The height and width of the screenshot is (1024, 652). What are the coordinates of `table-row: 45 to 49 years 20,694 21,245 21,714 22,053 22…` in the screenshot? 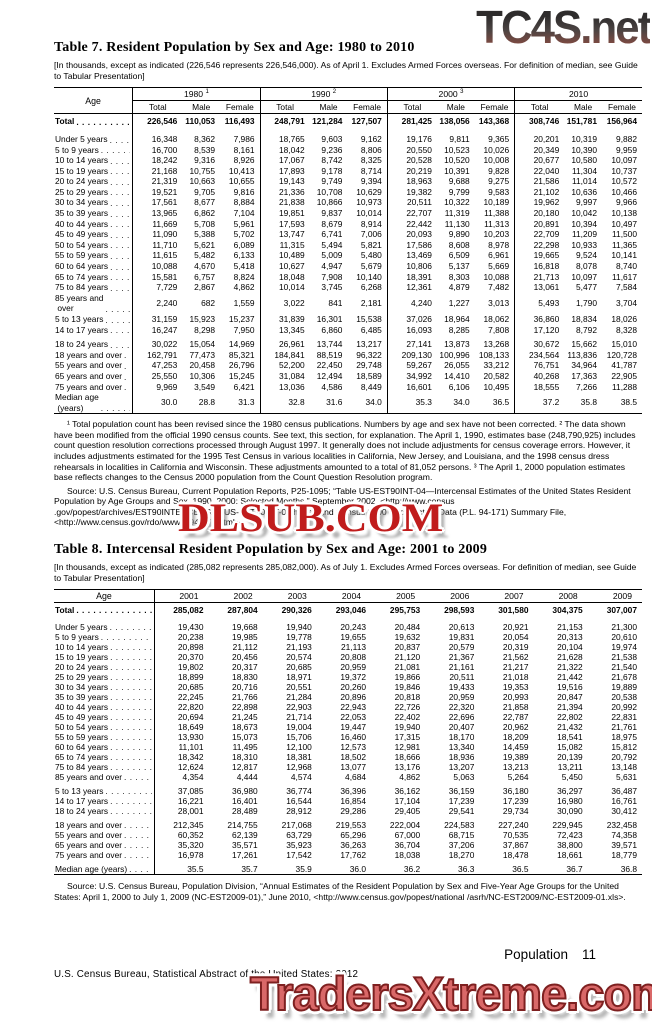 It's located at (348, 717).